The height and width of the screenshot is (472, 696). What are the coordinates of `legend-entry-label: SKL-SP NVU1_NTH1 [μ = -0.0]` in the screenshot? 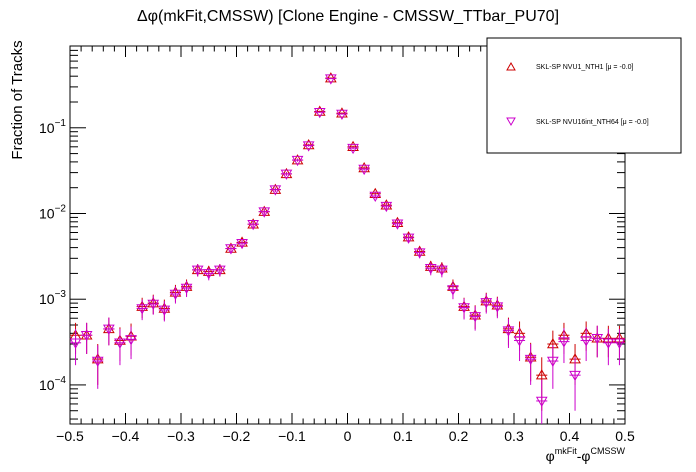 It's located at (585, 67).